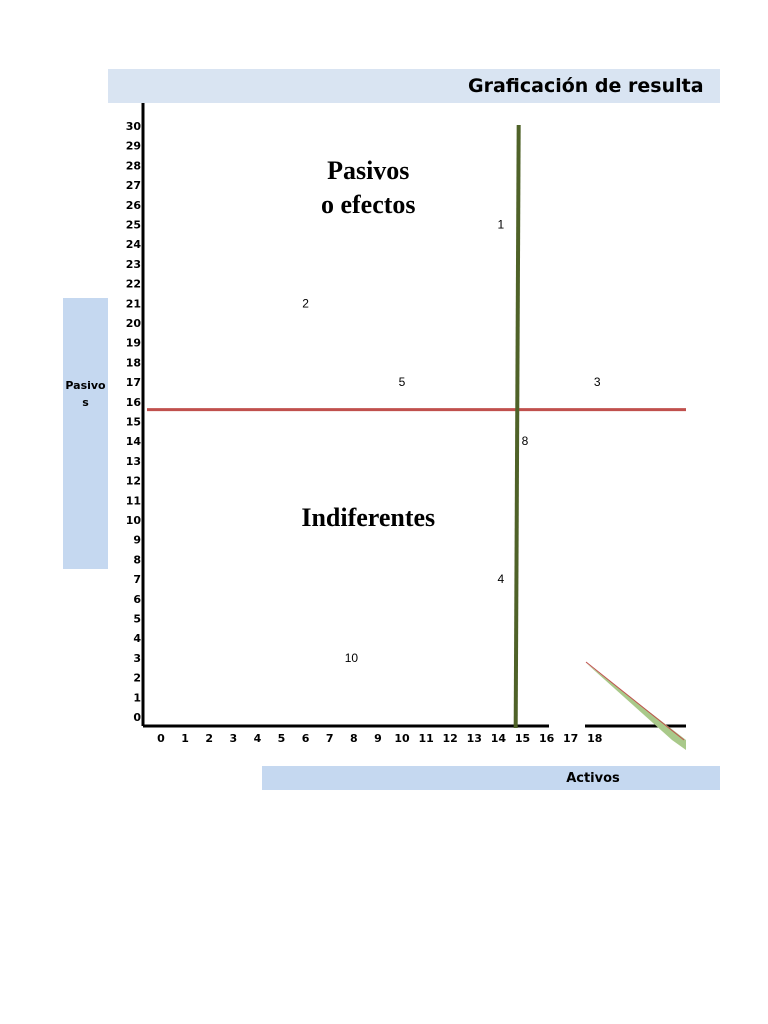 The image size is (768, 1024). Describe the element at coordinates (593, 778) in the screenshot. I see `x-axis-label: Activos` at that location.